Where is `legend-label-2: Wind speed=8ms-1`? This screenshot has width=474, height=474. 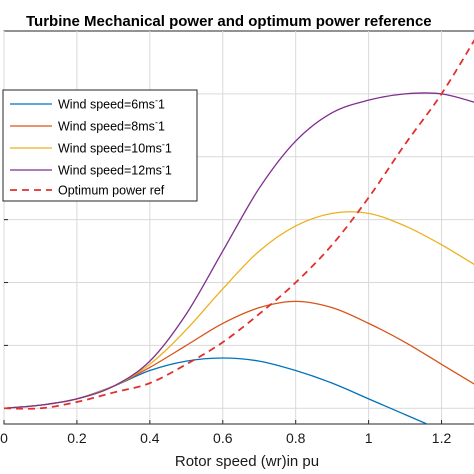 legend-label-2: Wind speed=8ms-1 is located at coordinates (111, 126).